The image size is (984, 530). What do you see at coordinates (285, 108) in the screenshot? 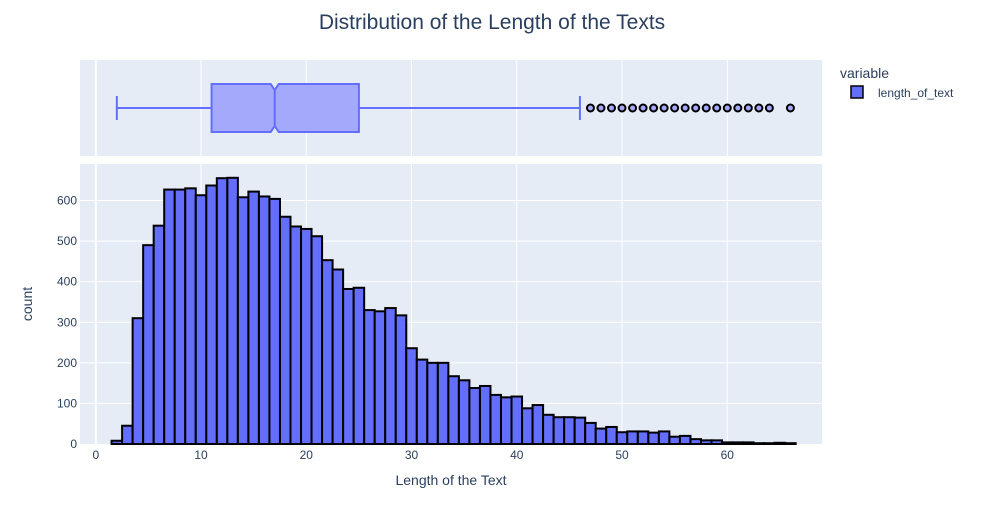
I see `box-iqr` at bounding box center [285, 108].